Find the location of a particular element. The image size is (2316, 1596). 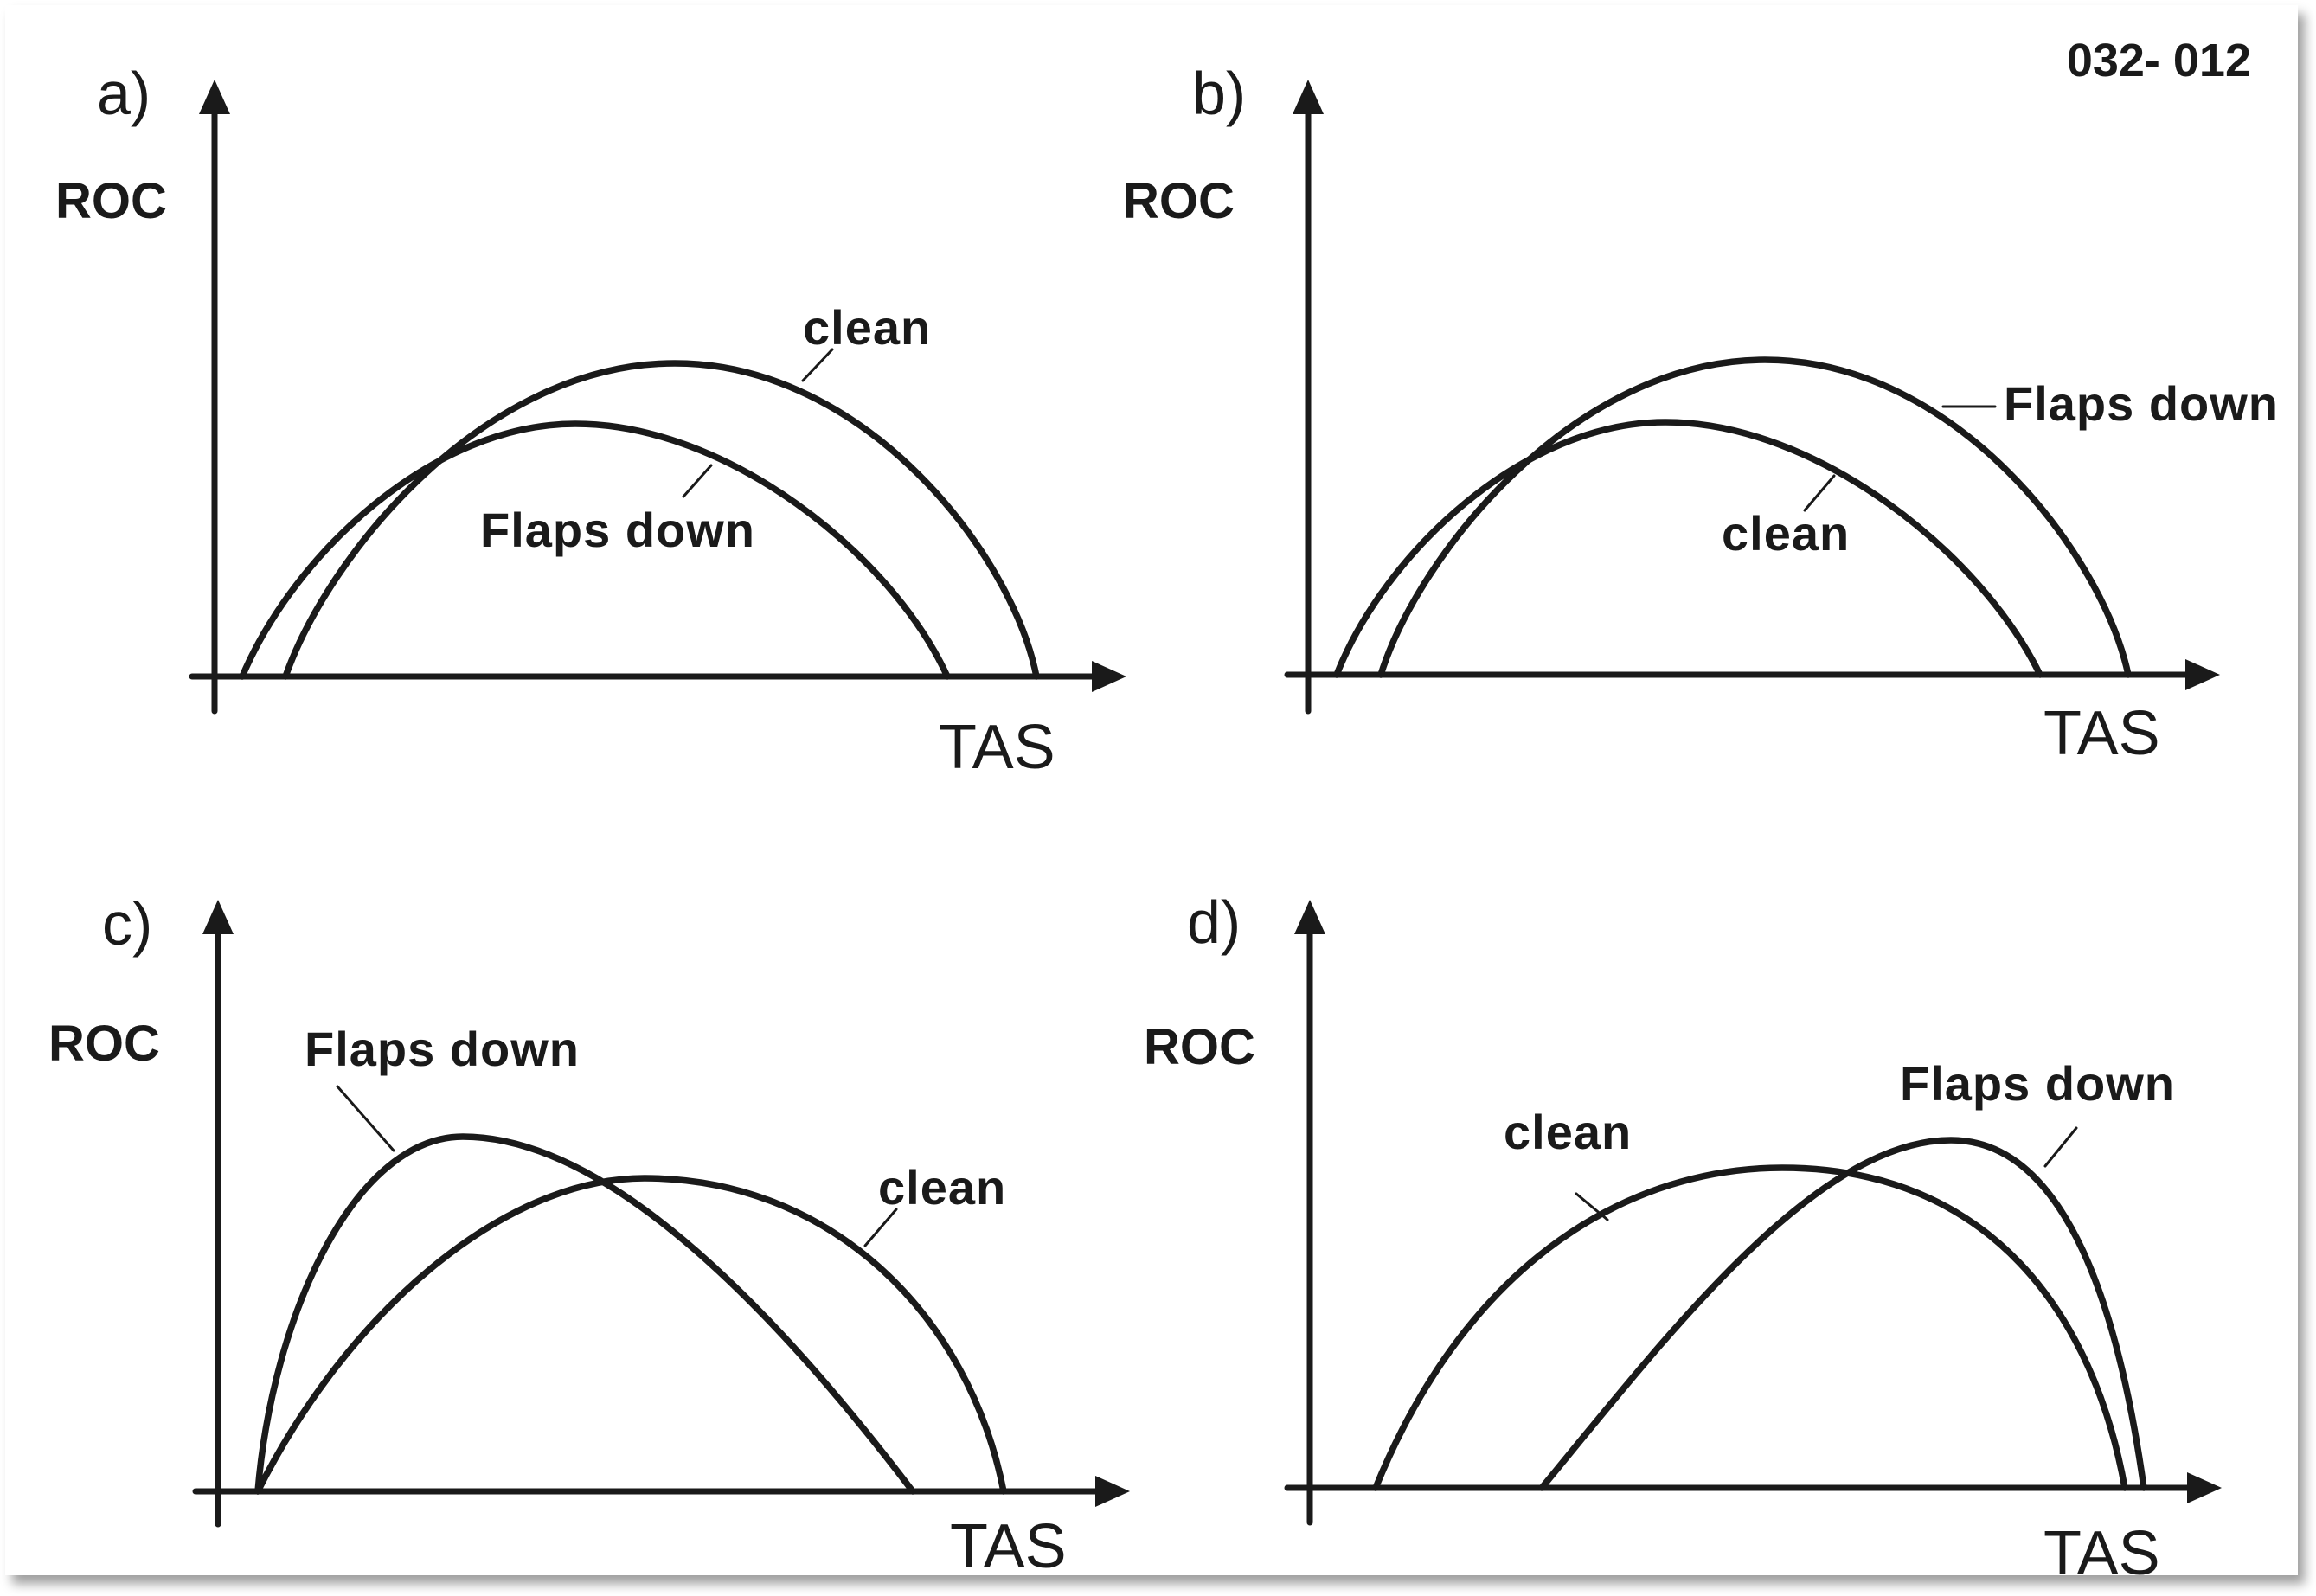

panel-label: c) is located at coordinates (127, 924).